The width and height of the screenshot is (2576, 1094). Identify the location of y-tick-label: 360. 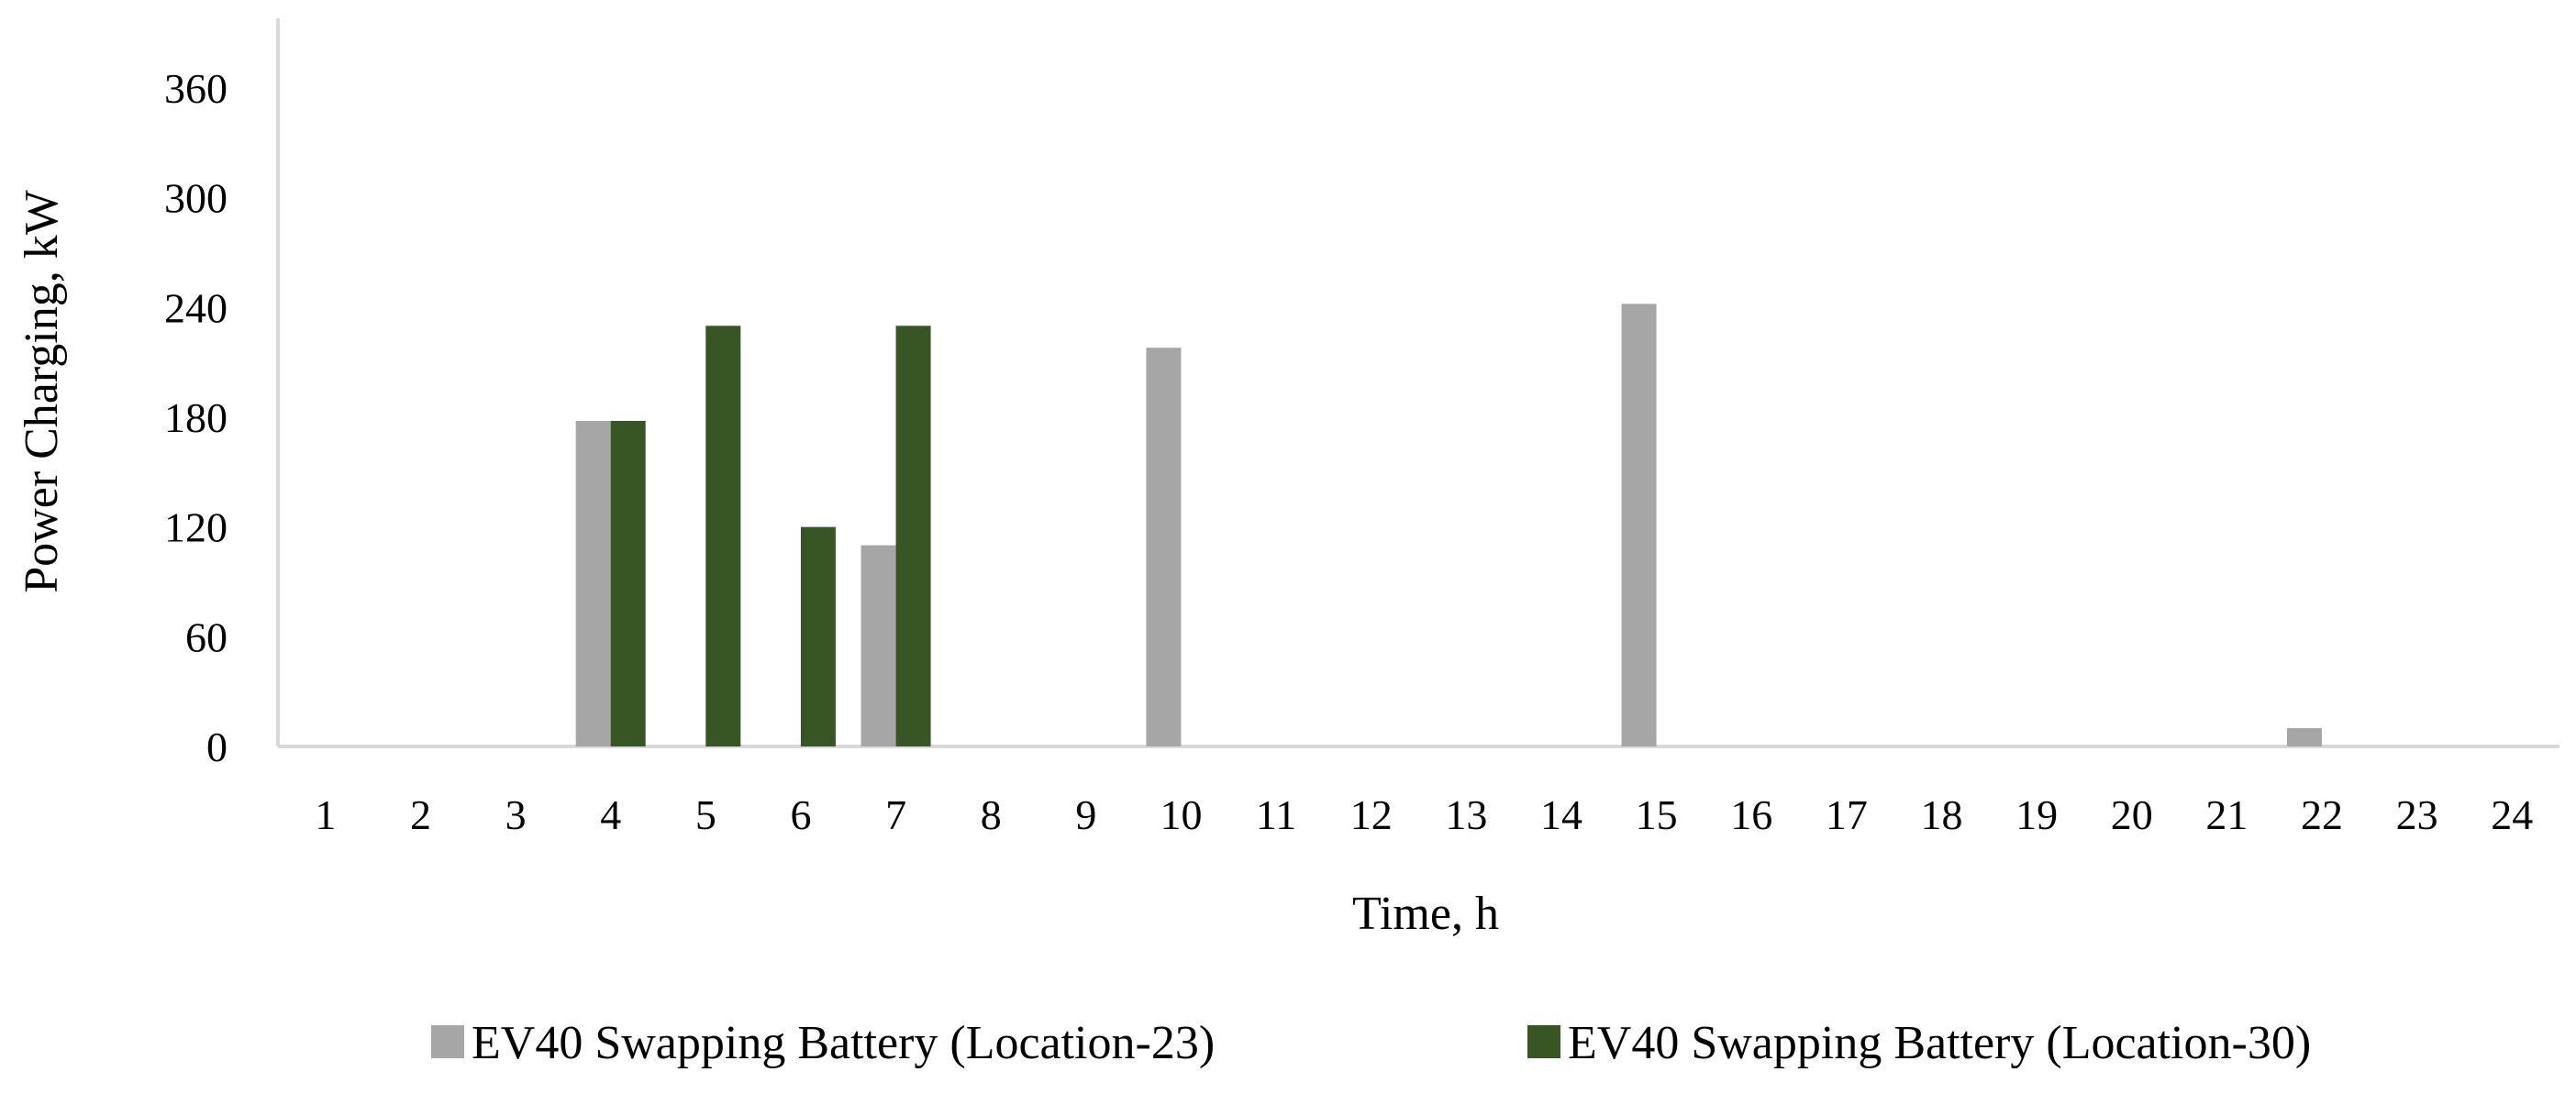
(196, 88).